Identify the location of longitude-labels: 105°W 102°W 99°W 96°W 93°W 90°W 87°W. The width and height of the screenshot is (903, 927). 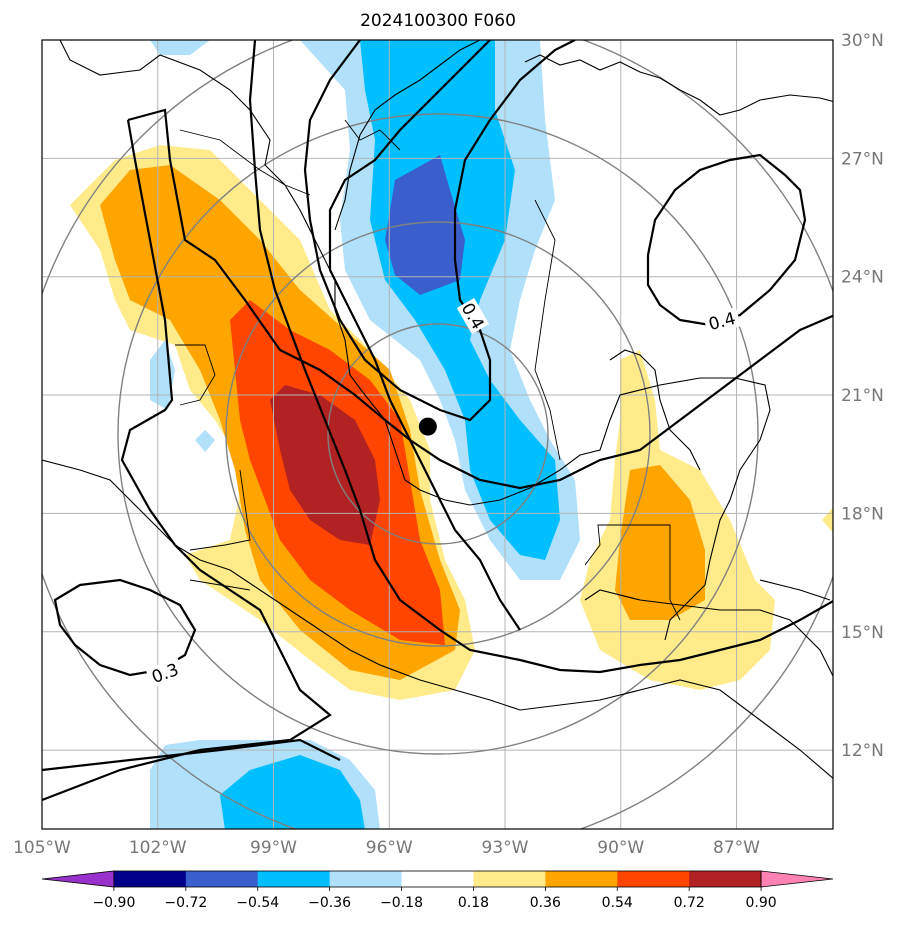
(386, 848).